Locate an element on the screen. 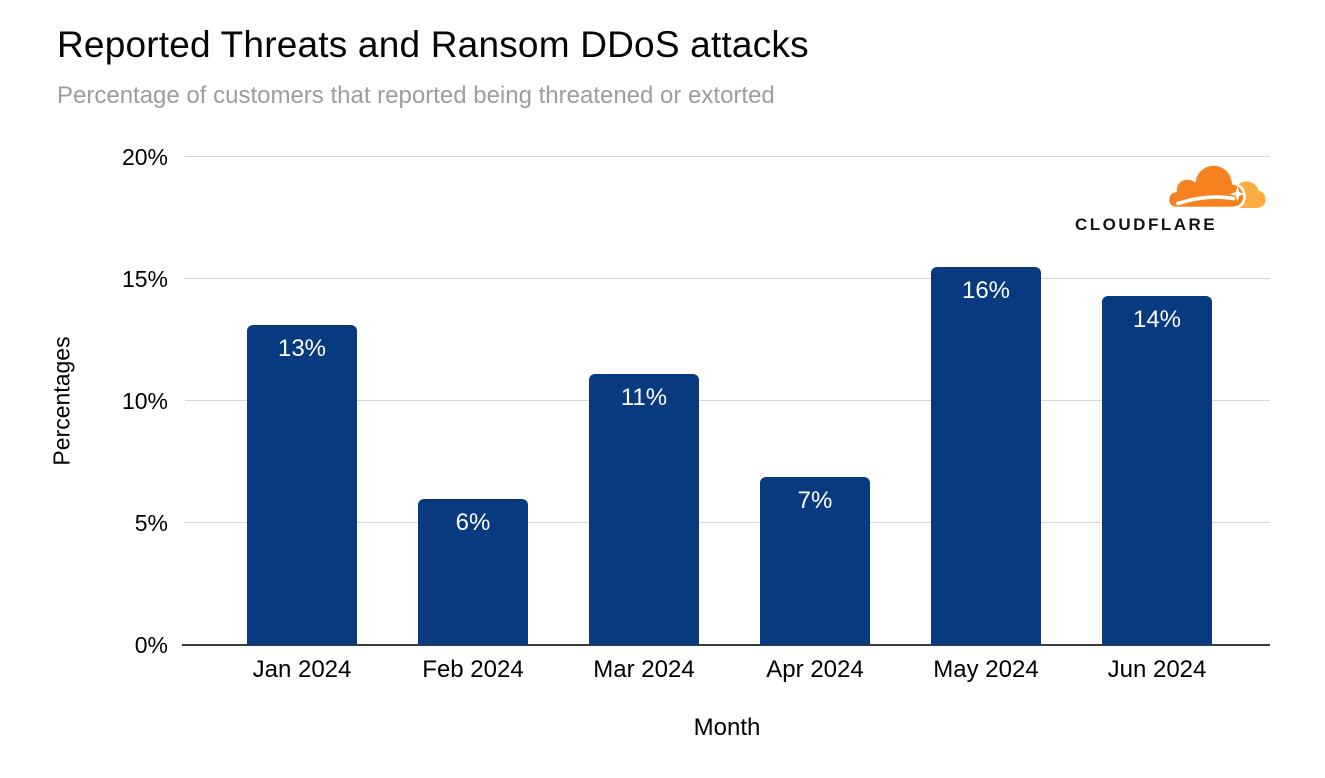 The image size is (1325, 778). y-tick-label-15%: 15% is located at coordinates (144, 279).